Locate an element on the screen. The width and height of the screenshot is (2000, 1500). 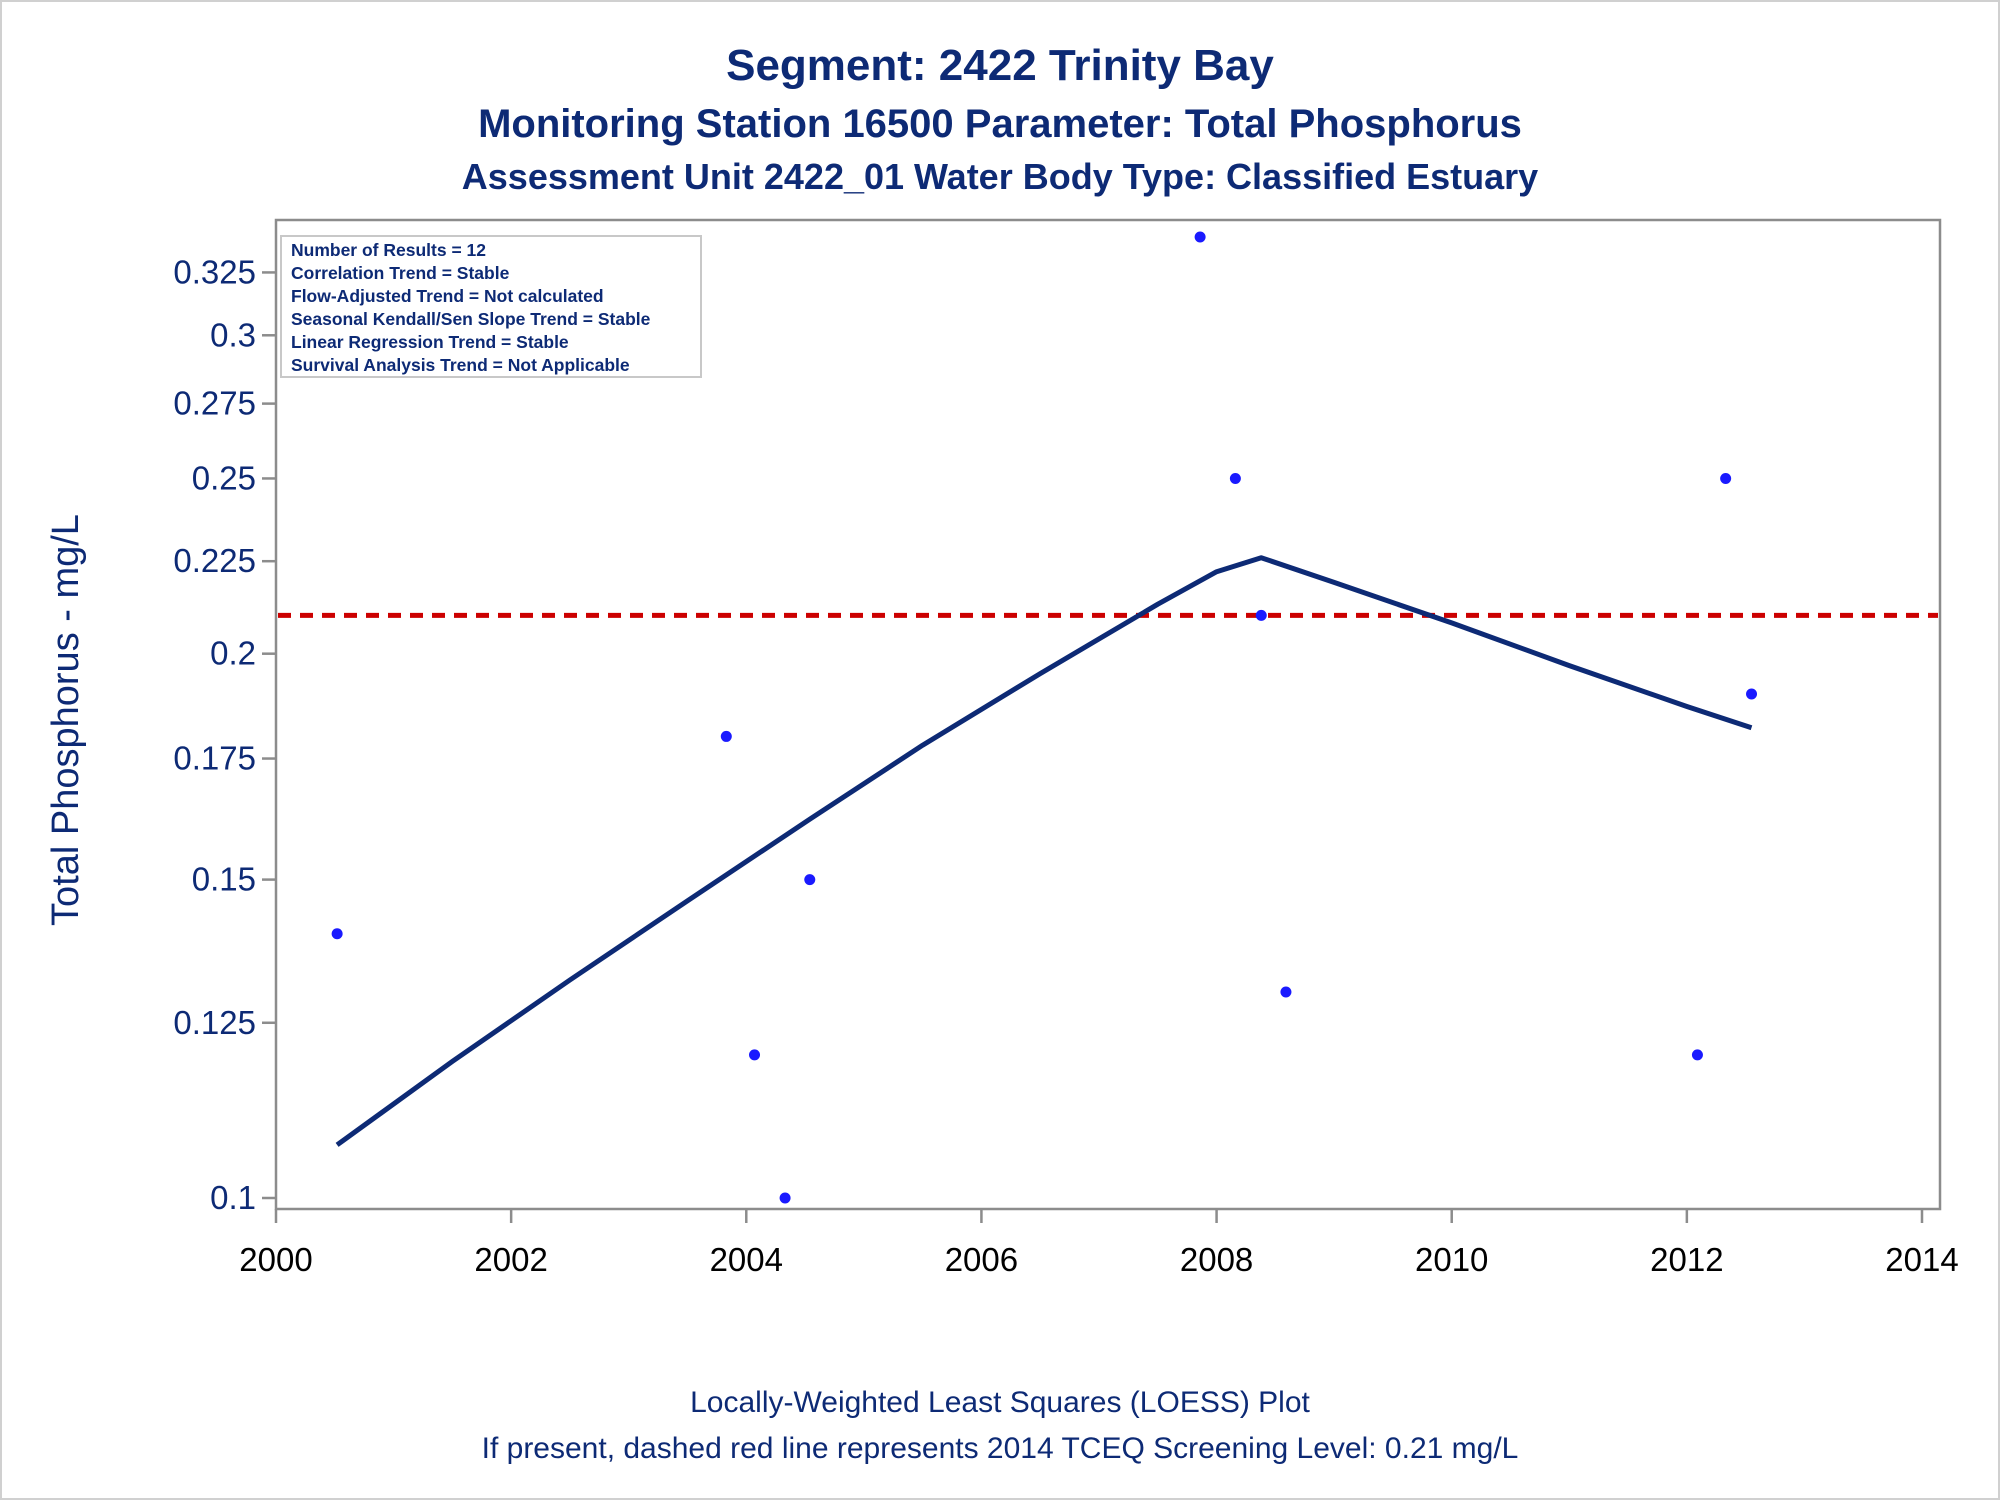
y-tick-label: 0.3 is located at coordinates (233, 334).